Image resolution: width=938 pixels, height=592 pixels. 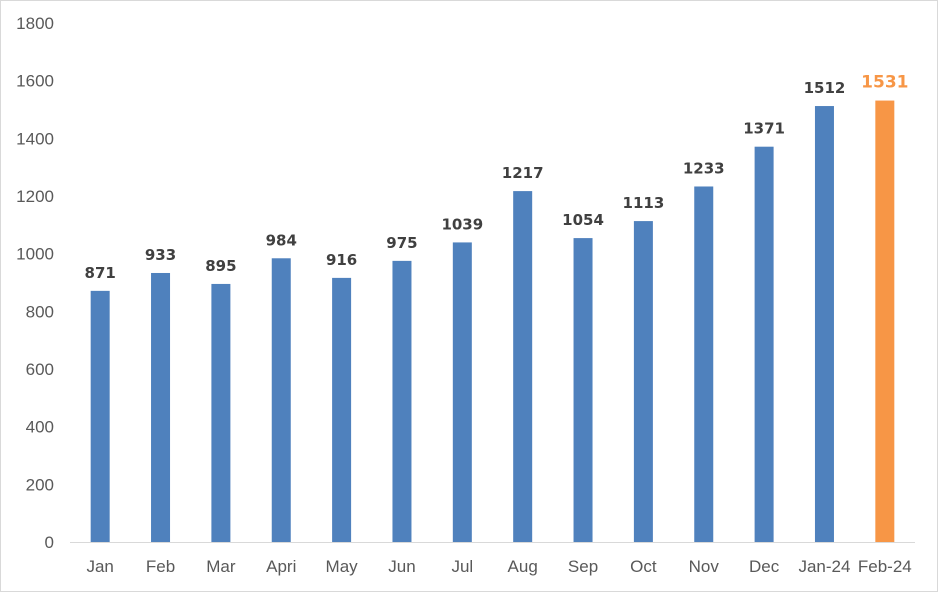 I want to click on x-tick-label-jun: Jun, so click(x=401, y=566).